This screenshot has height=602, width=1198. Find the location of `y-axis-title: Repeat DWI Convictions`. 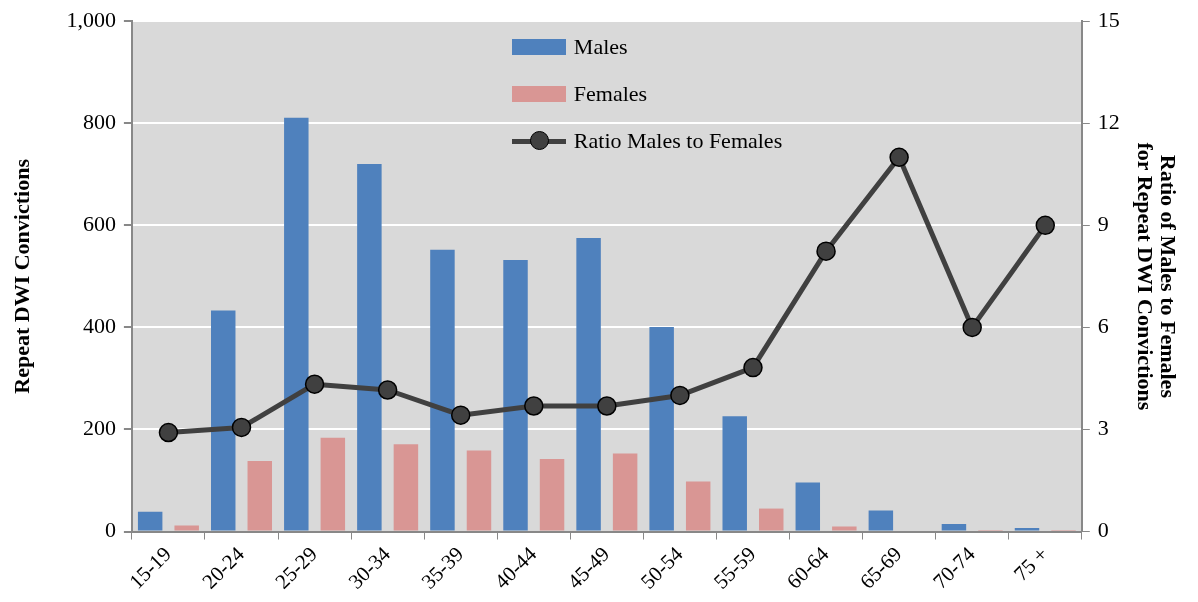

y-axis-title: Repeat DWI Convictions is located at coordinates (21, 276).